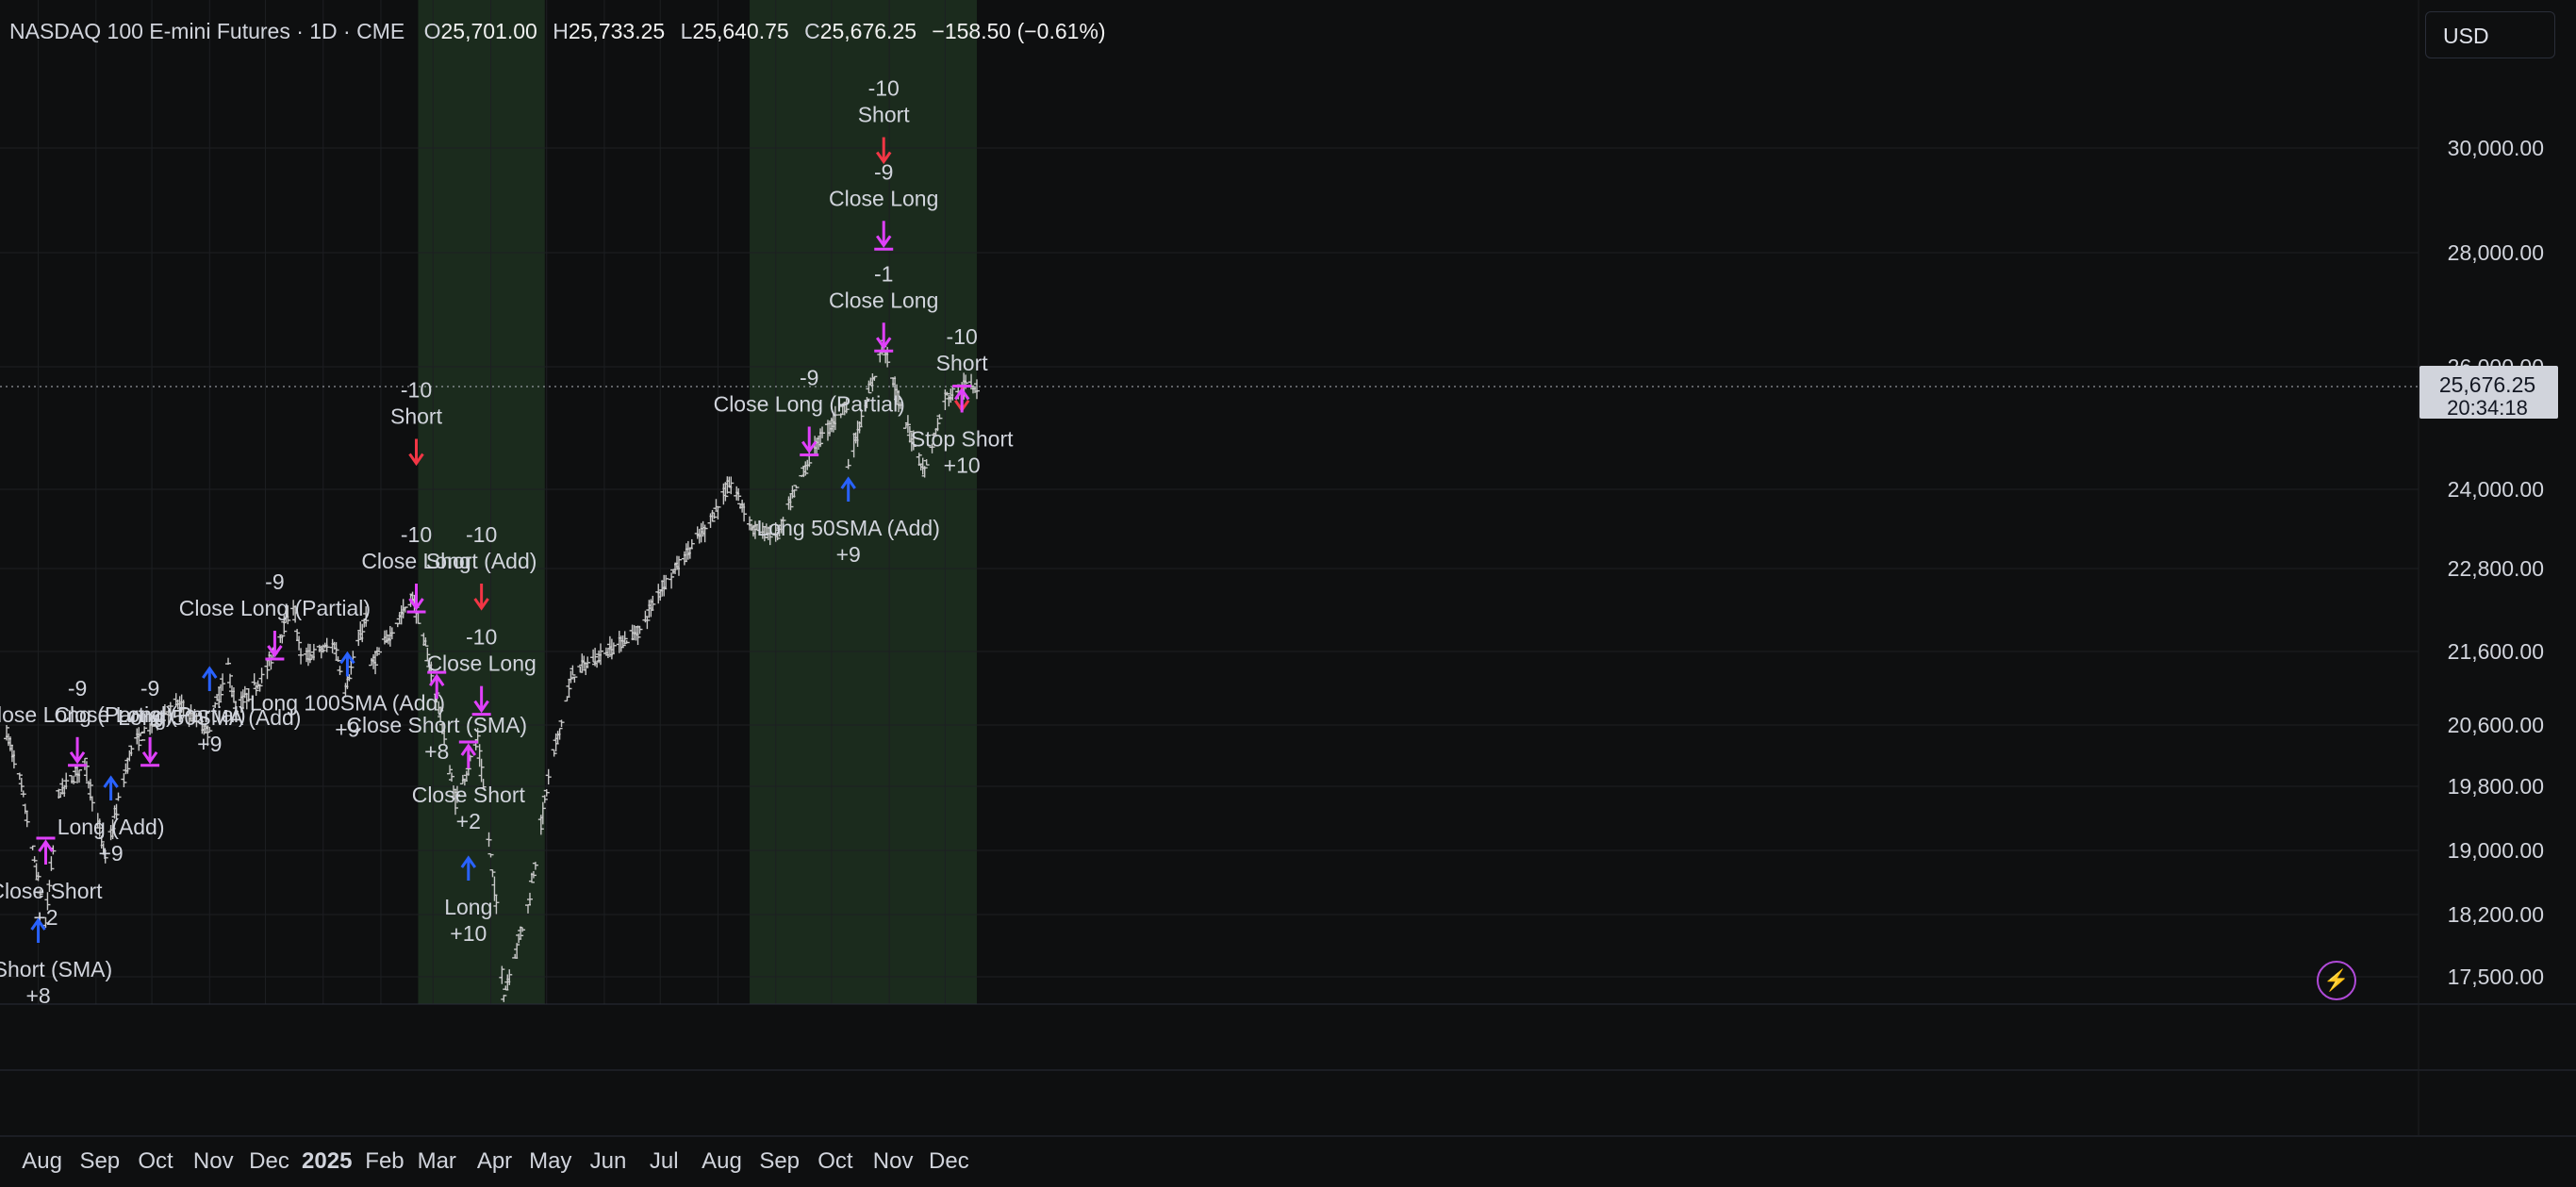  I want to click on x-tick-label: Mar, so click(437, 1161).